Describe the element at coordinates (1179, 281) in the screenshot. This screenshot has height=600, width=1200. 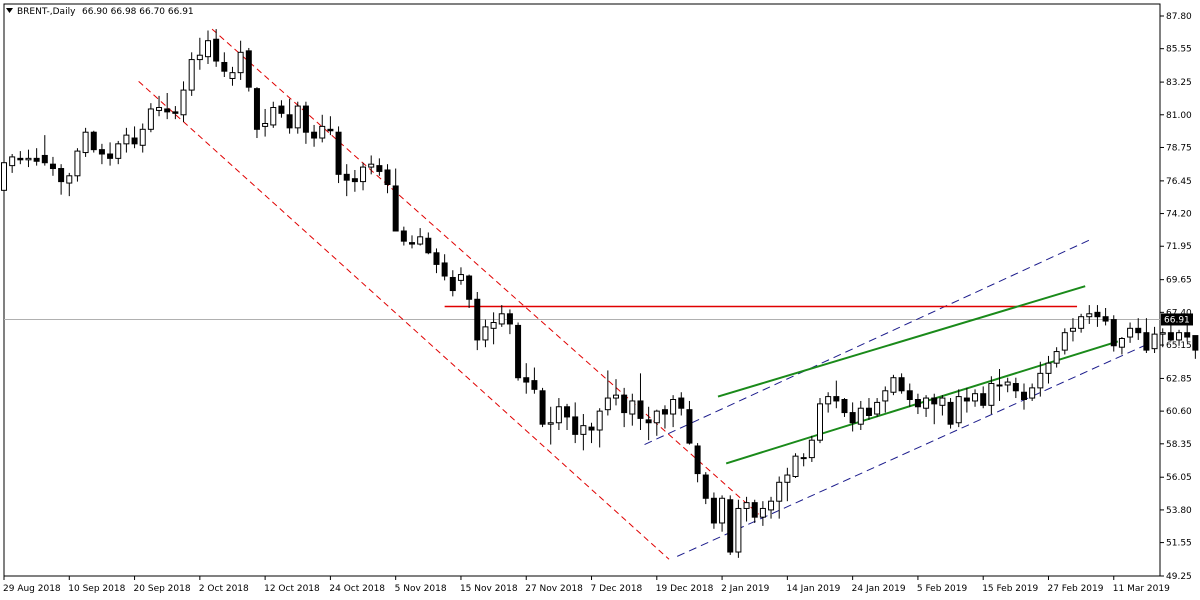
I see `y-tick-label: 69.65` at that location.